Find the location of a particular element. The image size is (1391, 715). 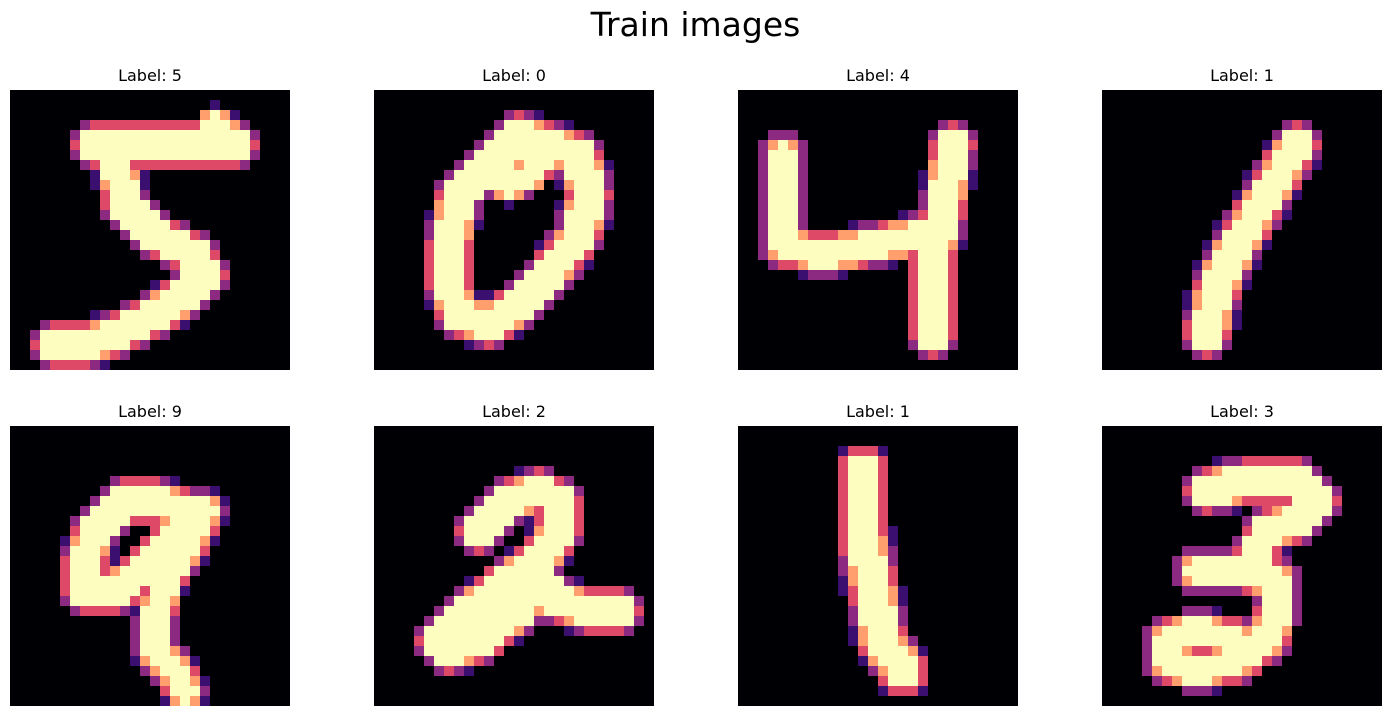

digit-image is located at coordinates (1242, 230).